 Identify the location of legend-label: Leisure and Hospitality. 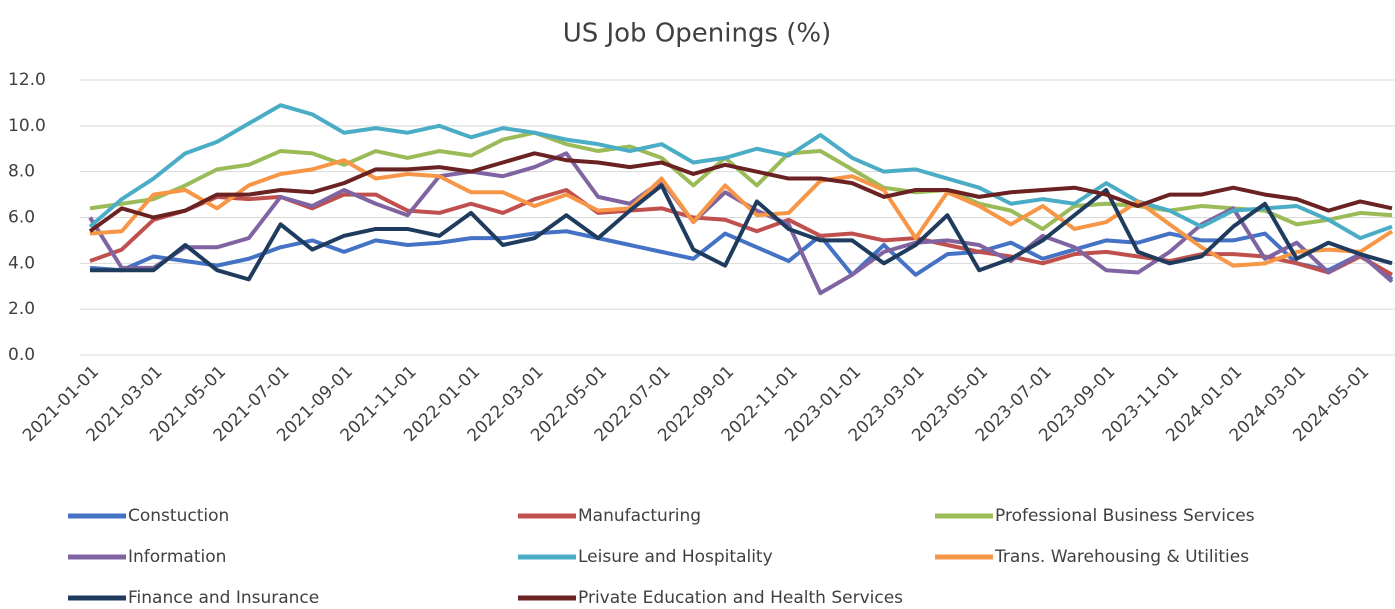
(675, 557).